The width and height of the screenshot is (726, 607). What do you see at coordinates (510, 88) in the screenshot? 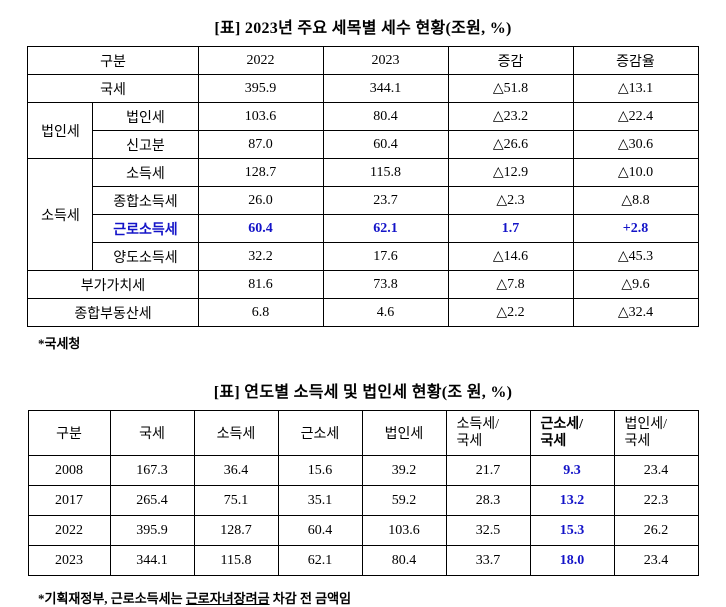
I see `cell-change: △51.8` at bounding box center [510, 88].